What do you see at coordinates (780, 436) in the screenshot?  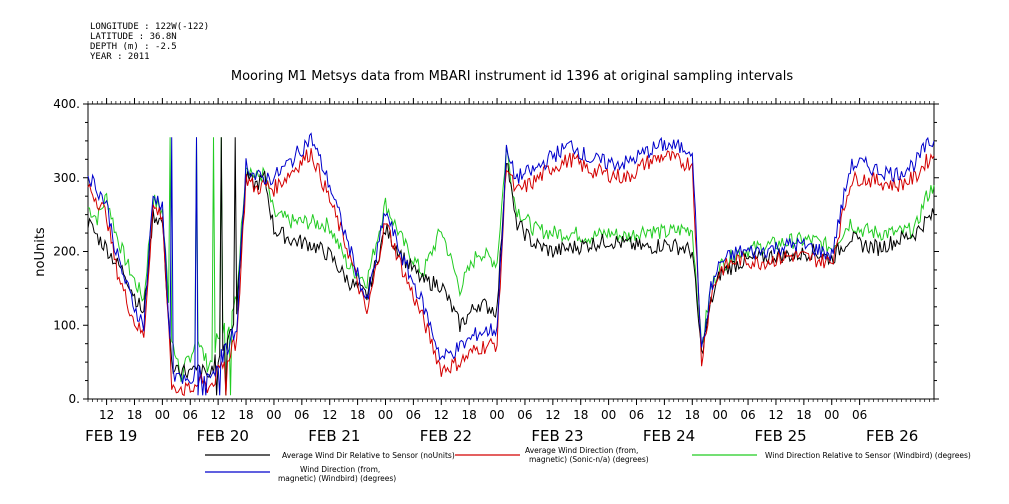 I see `x-date-label: FEB 25` at bounding box center [780, 436].